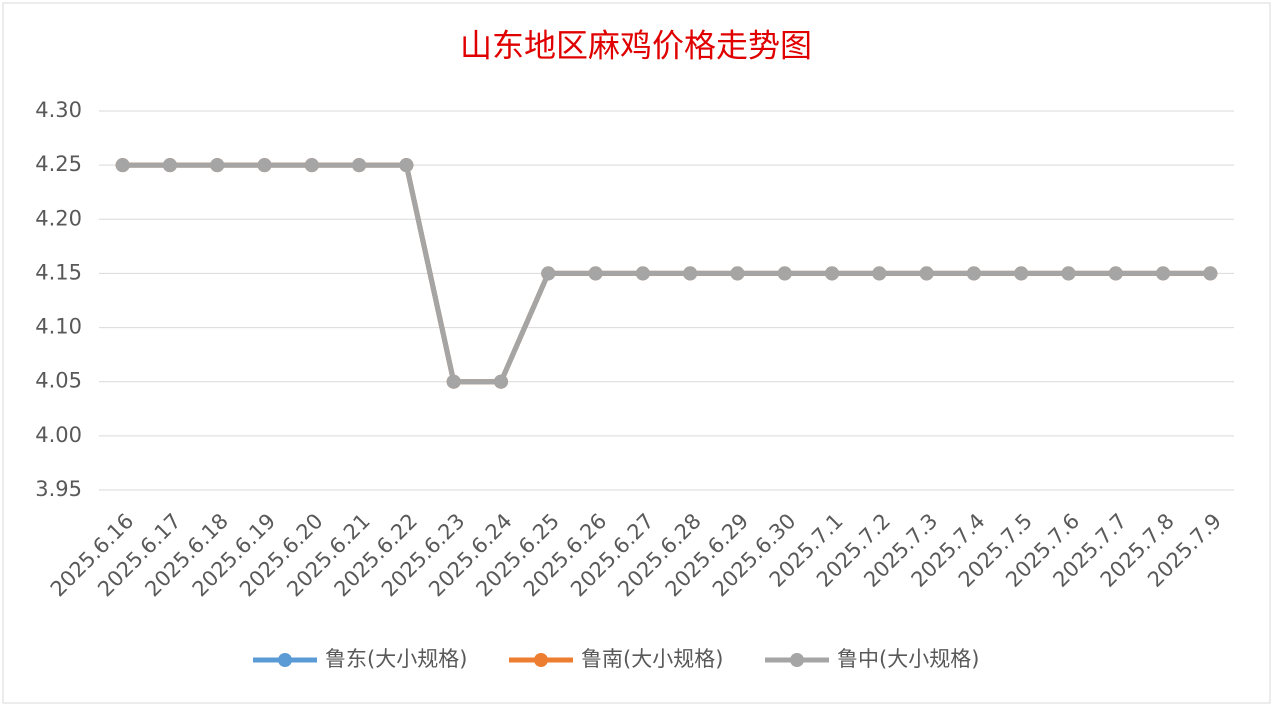  Describe the element at coordinates (396, 659) in the screenshot. I see `legend-label: 鲁东(大小规格)` at that location.